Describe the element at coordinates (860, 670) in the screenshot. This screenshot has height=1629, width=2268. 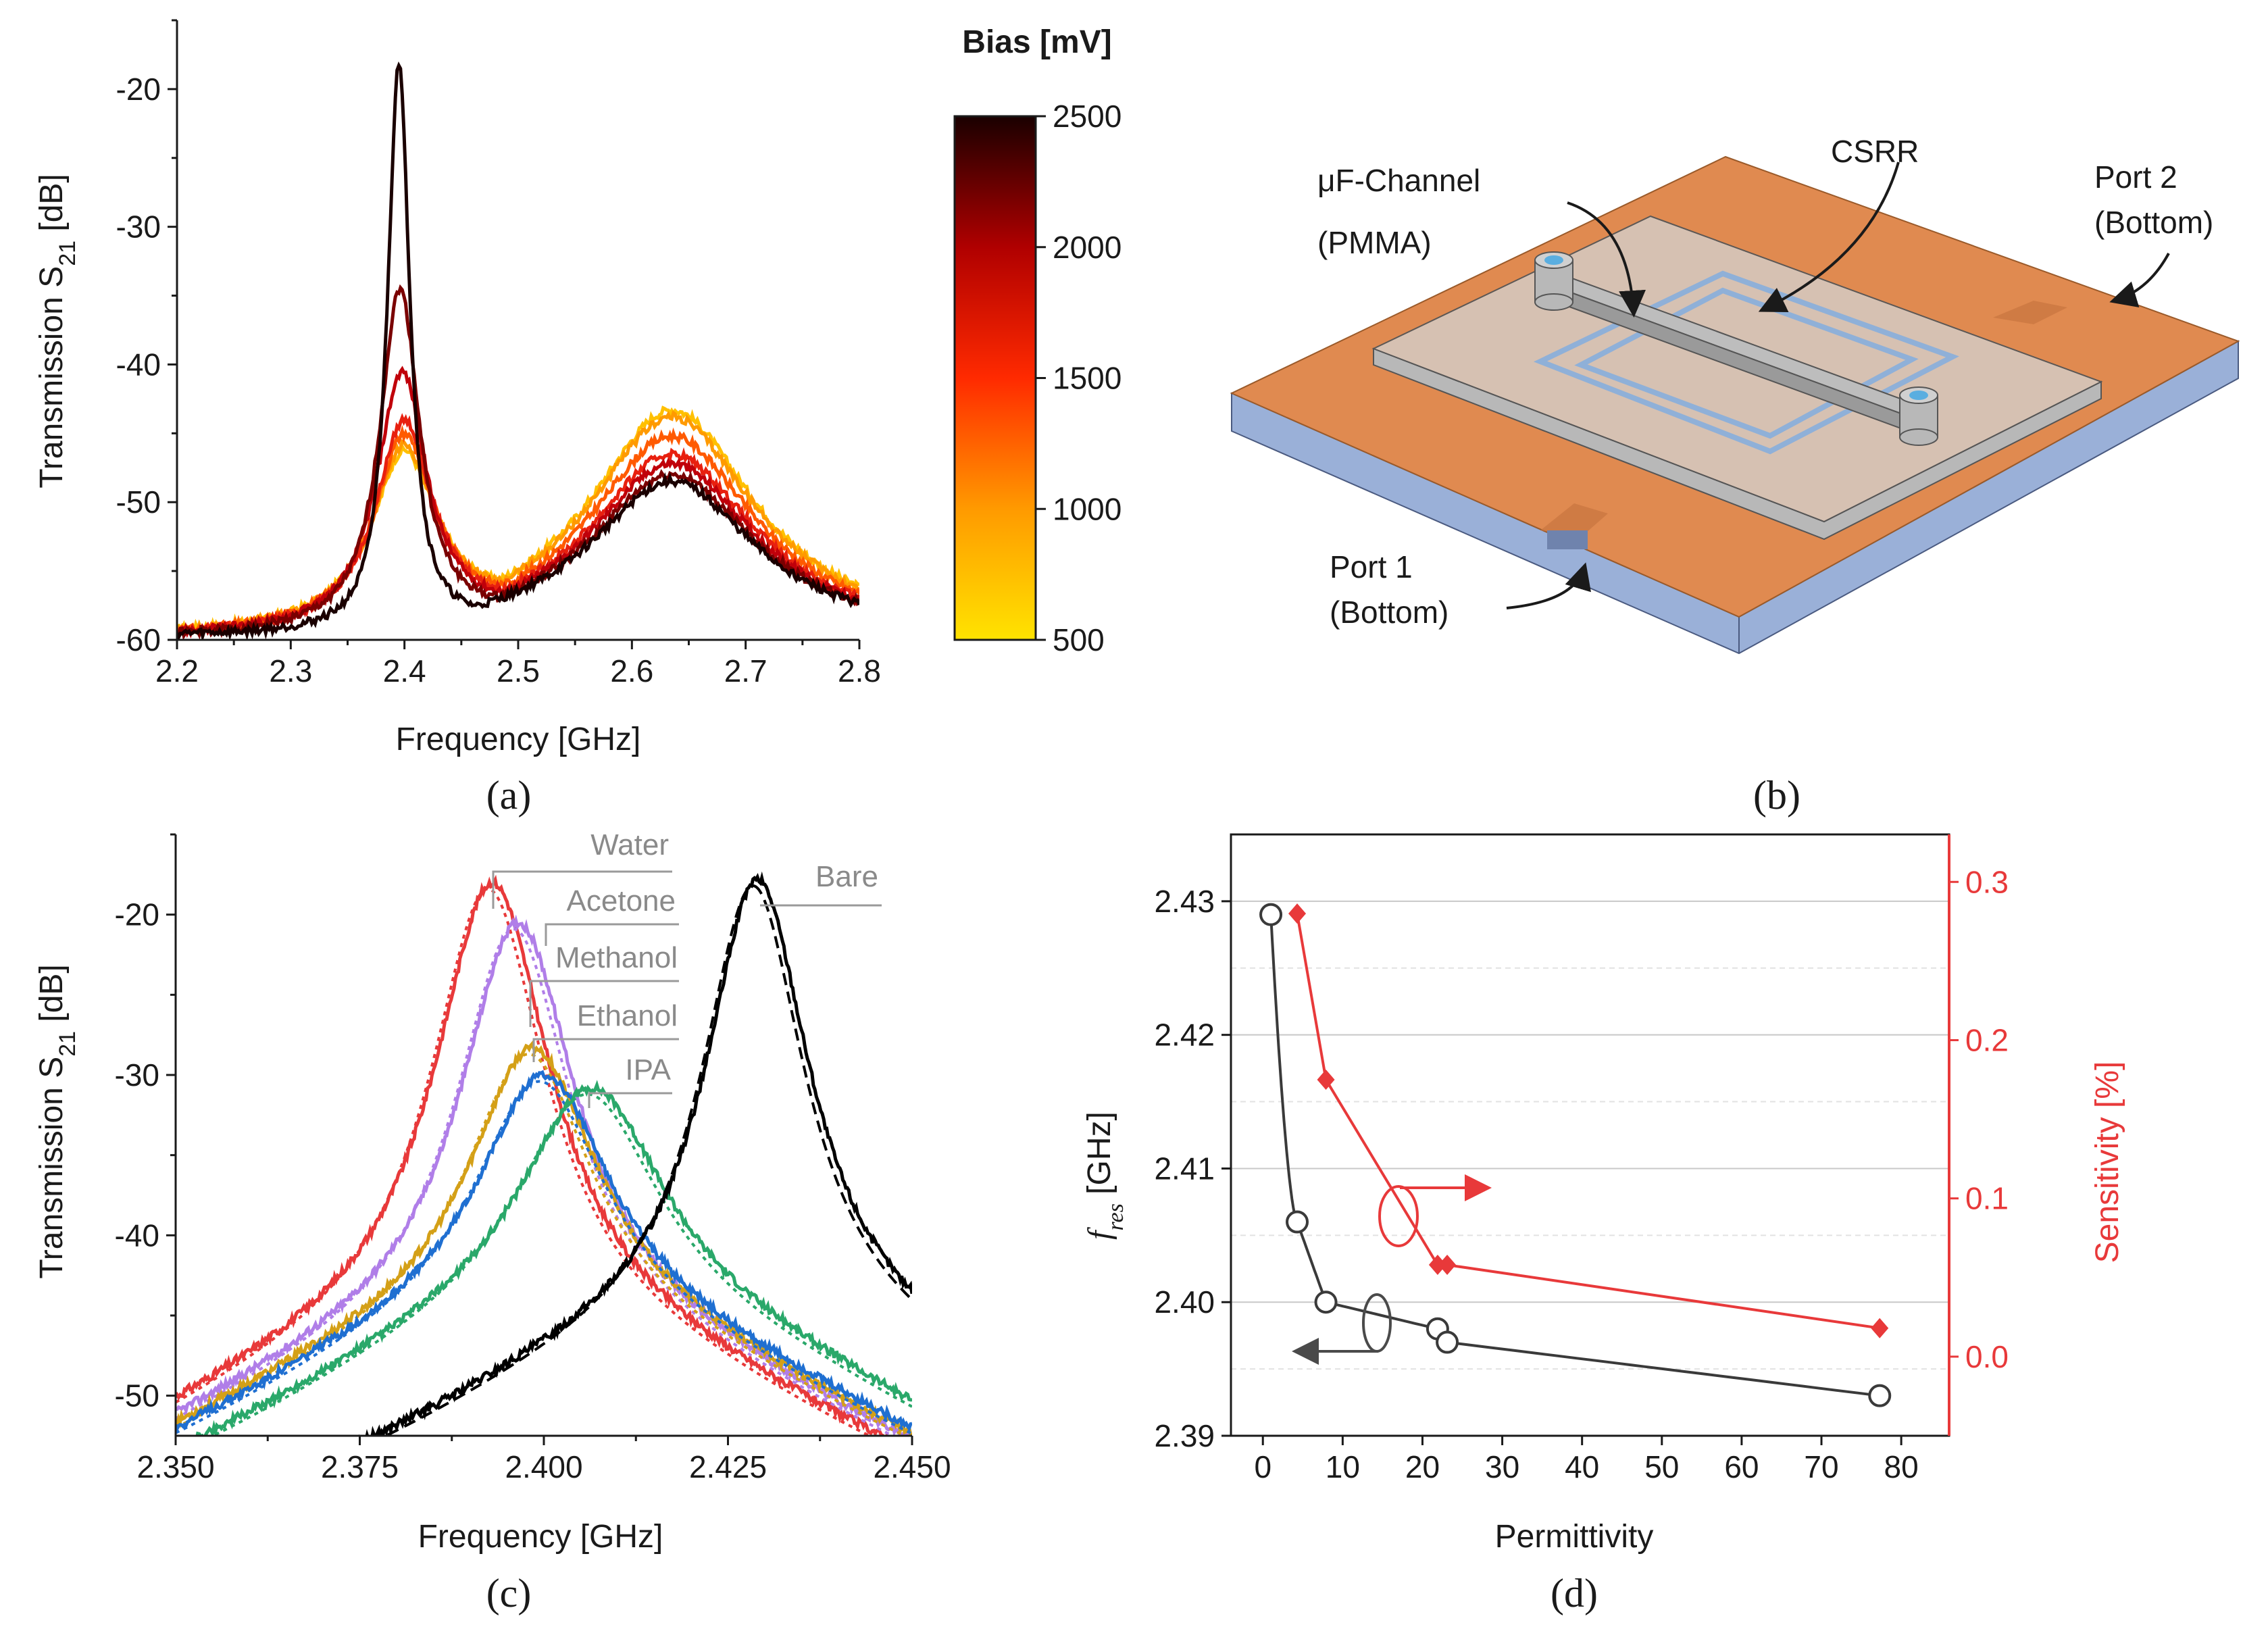
I see `panel-a-x-tick-label: 2.8` at that location.